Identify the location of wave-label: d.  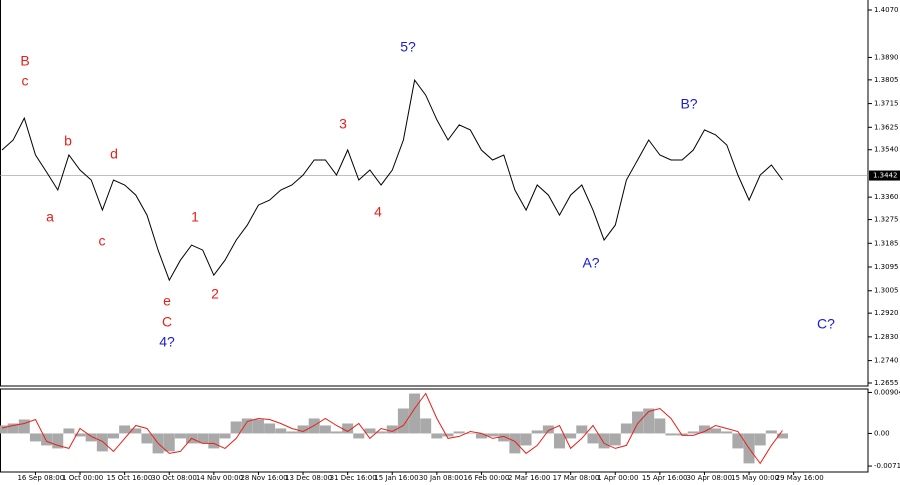
(114, 154).